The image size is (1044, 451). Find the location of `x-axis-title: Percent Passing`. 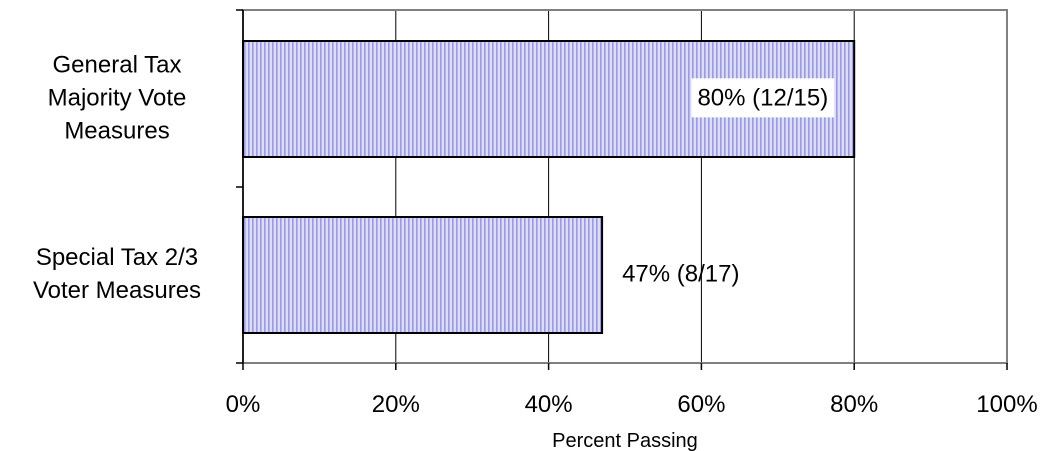

x-axis-title: Percent Passing is located at coordinates (625, 440).